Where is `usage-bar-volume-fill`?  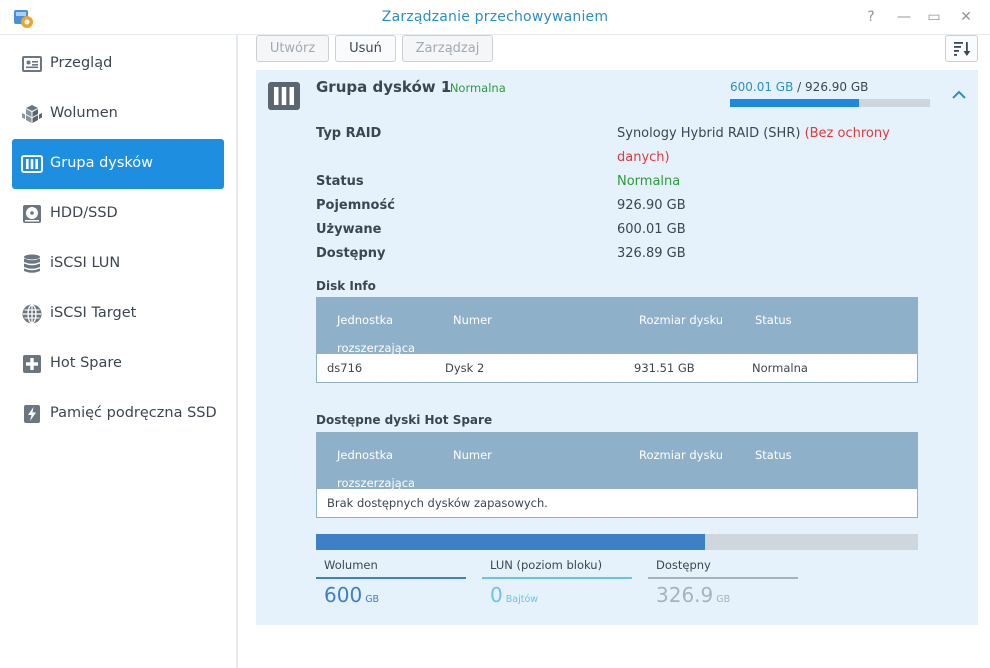
usage-bar-volume-fill is located at coordinates (511, 542).